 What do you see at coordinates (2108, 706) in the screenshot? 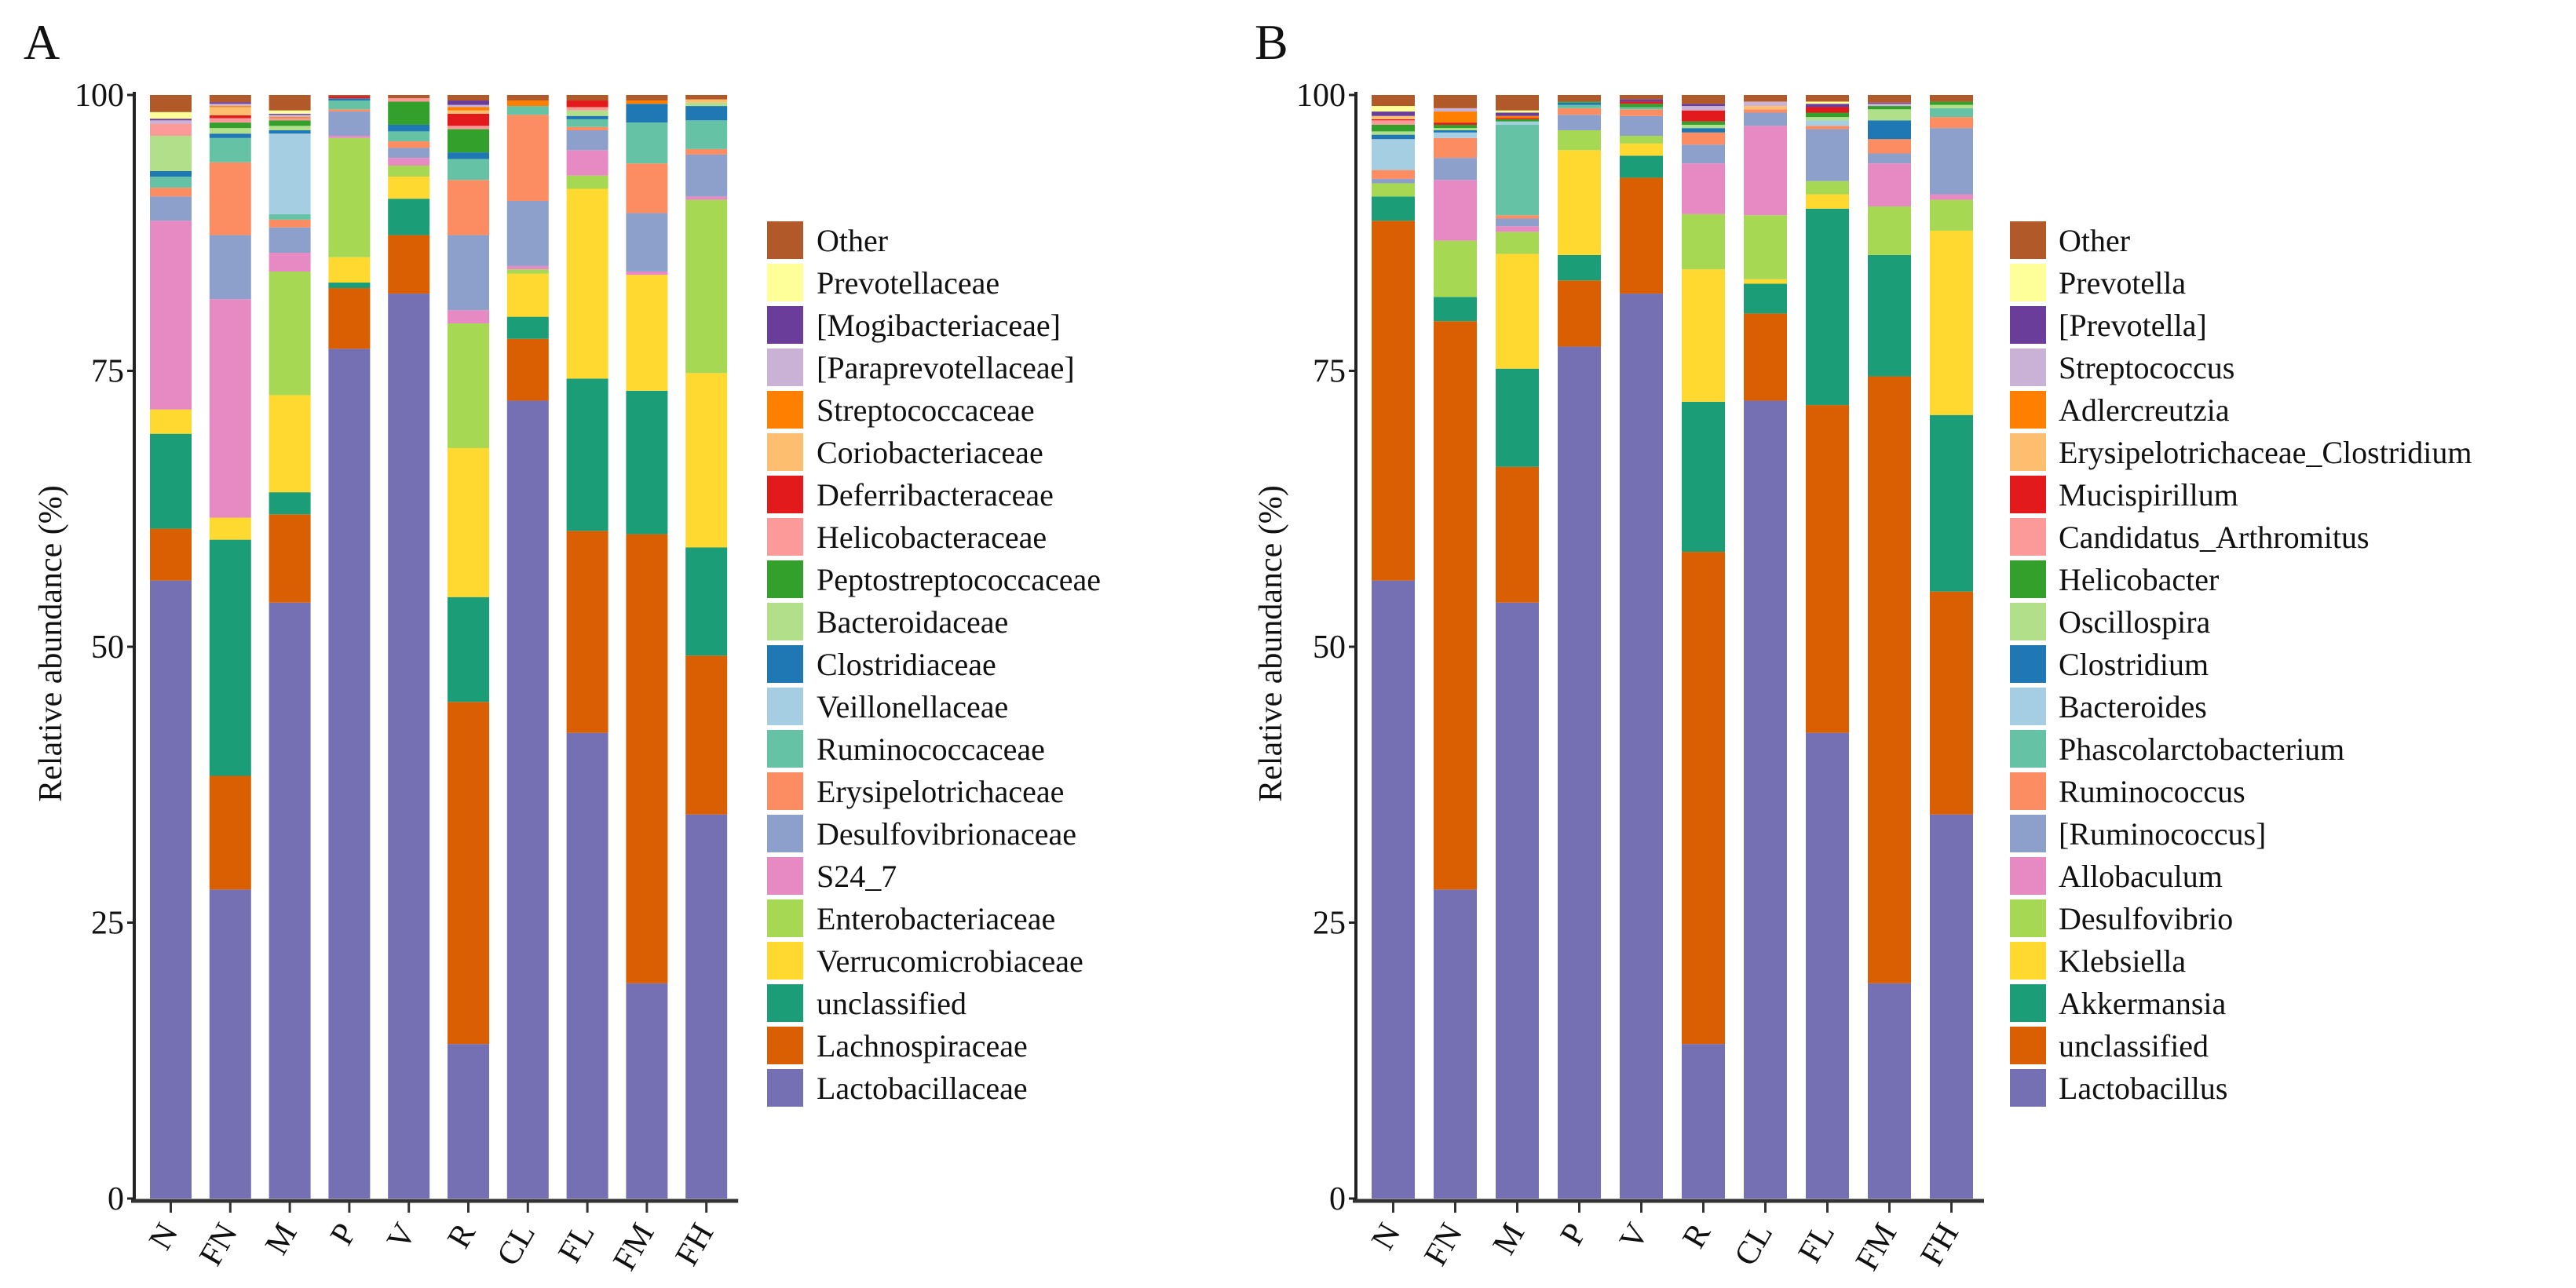
I see `legend-item: Bacteroides` at bounding box center [2108, 706].